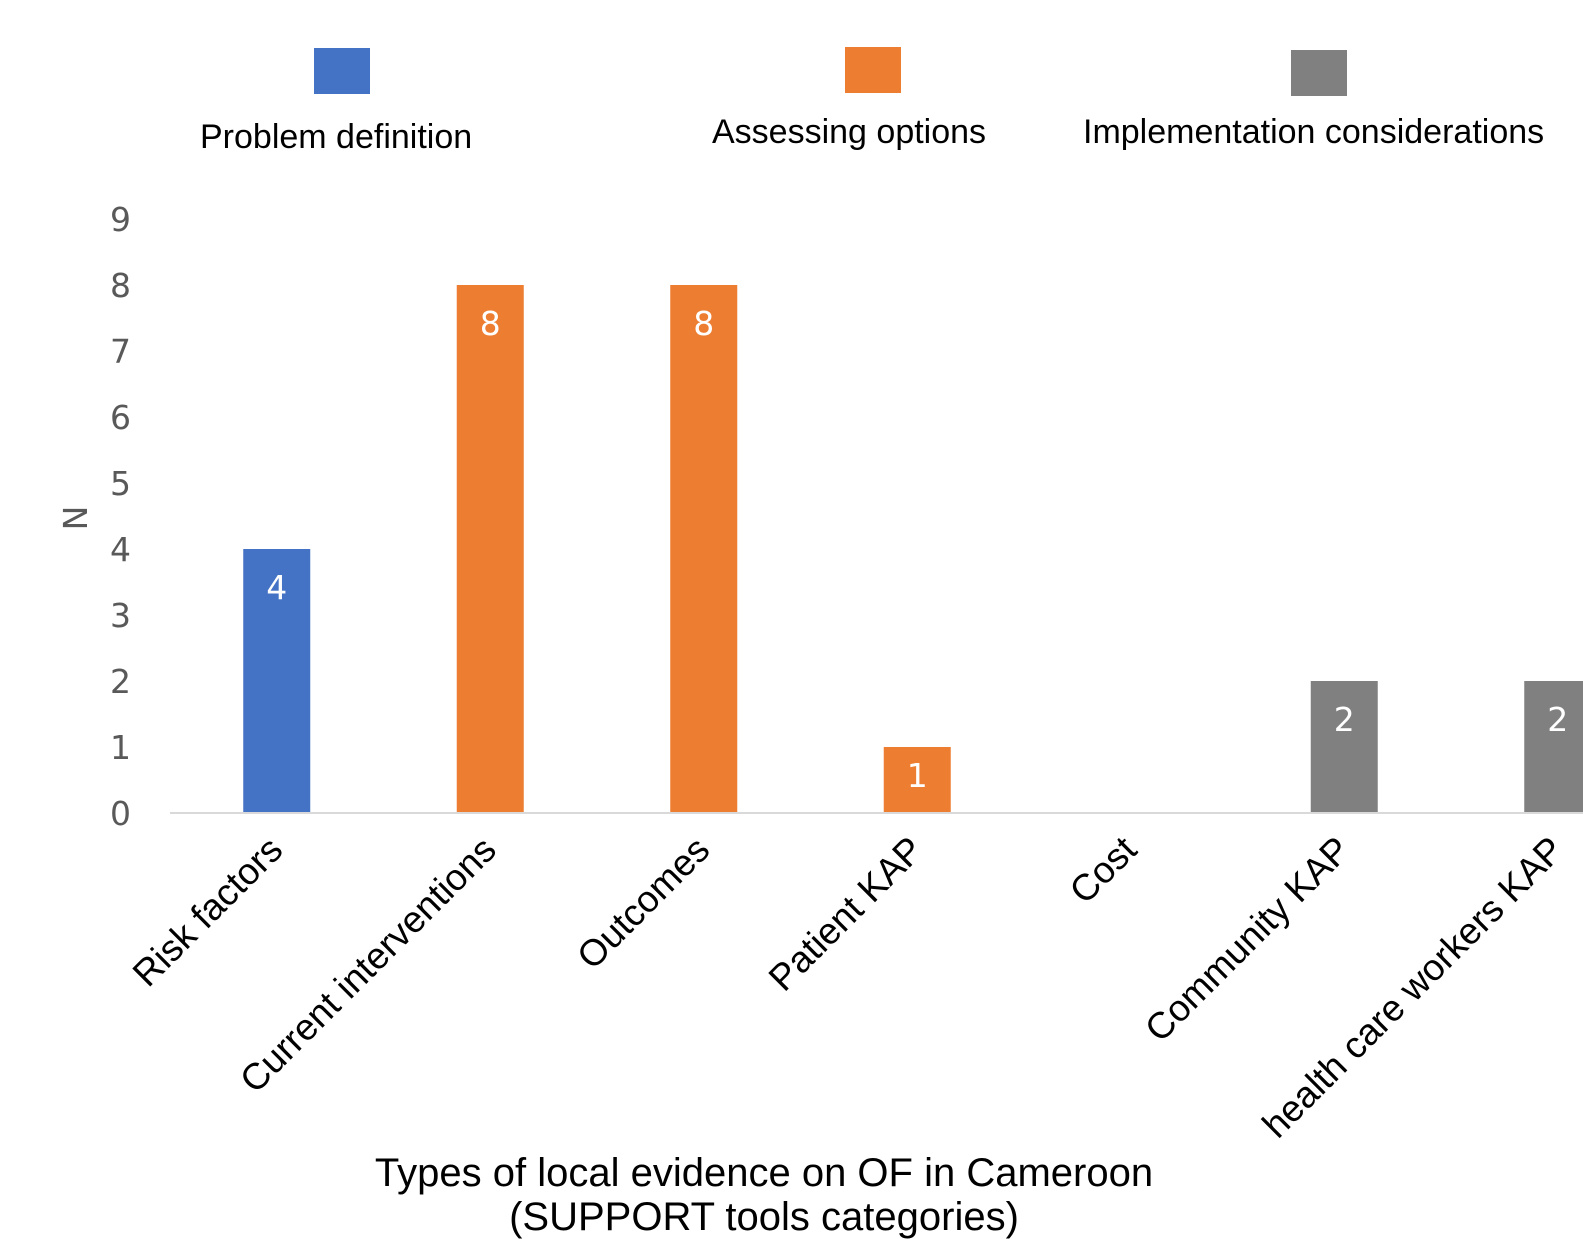 The width and height of the screenshot is (1583, 1239). I want to click on x-axis-title-line2: (SUPPORT tools categories), so click(764, 1217).